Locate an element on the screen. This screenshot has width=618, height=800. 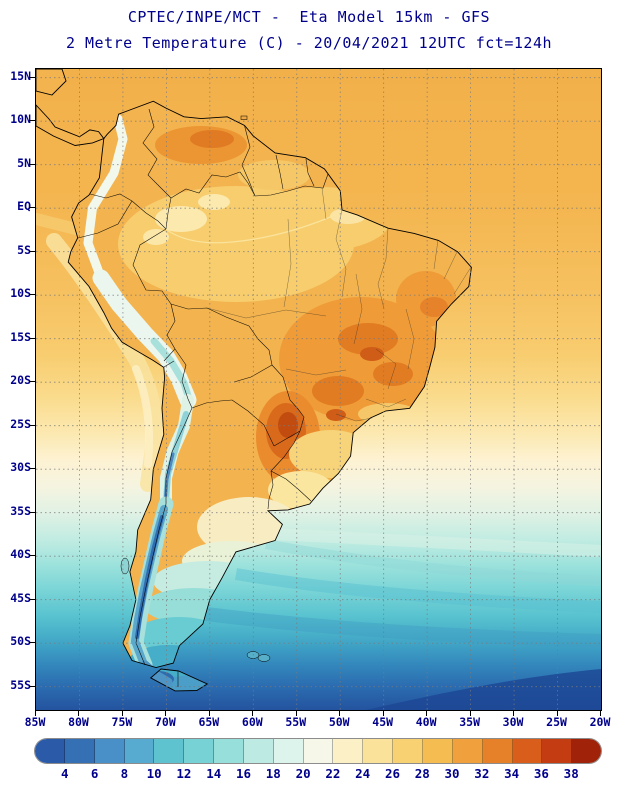
lat-label-15N: 15N is located at coordinates (20, 75).